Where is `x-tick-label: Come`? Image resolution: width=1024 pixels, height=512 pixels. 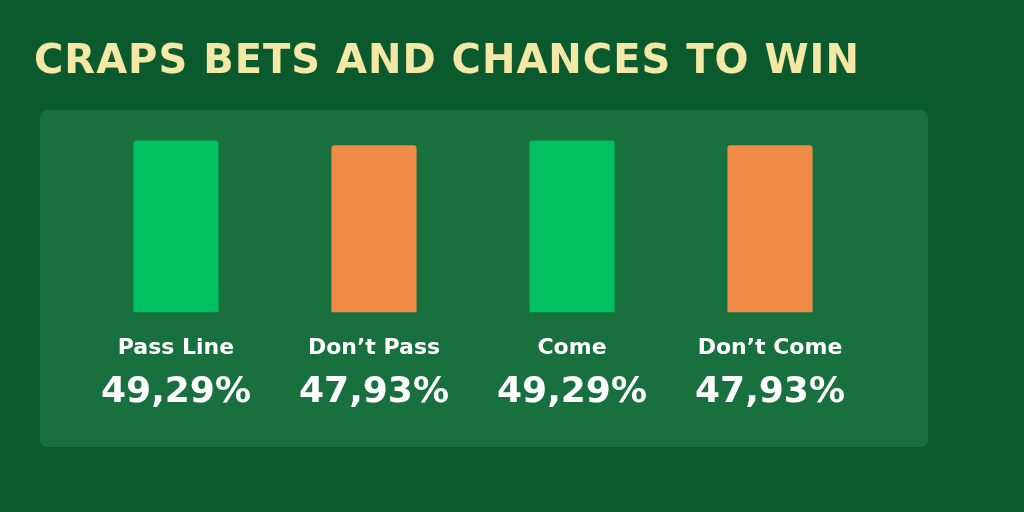 x-tick-label: Come is located at coordinates (572, 346).